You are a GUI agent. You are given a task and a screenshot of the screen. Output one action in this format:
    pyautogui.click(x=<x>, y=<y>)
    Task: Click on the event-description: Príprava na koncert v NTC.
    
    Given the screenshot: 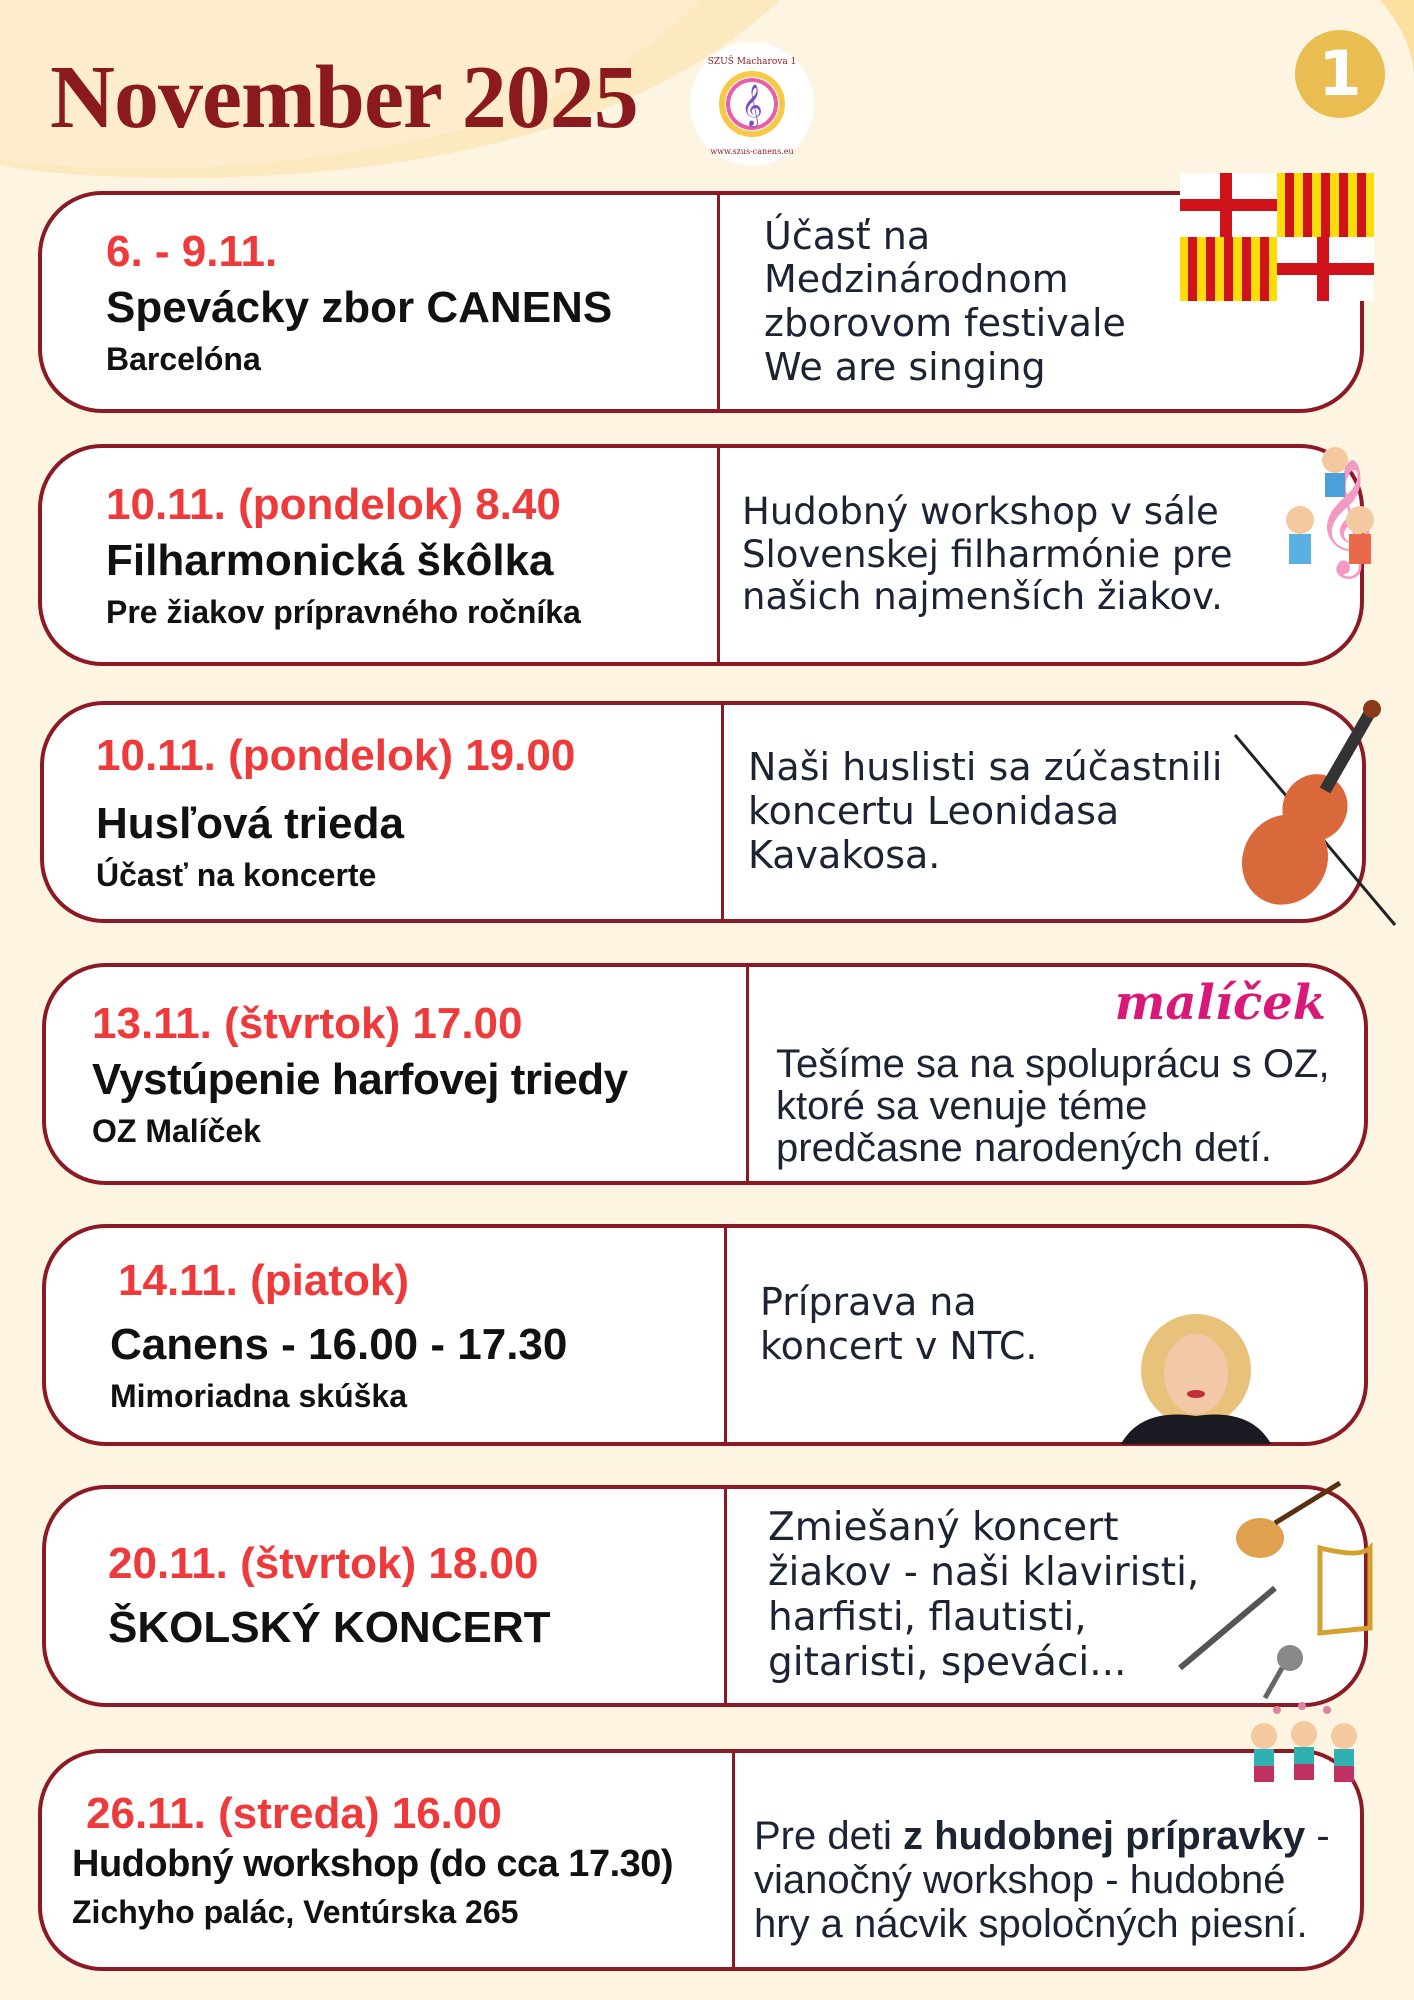 What is the action you would take?
    pyautogui.click(x=899, y=1324)
    